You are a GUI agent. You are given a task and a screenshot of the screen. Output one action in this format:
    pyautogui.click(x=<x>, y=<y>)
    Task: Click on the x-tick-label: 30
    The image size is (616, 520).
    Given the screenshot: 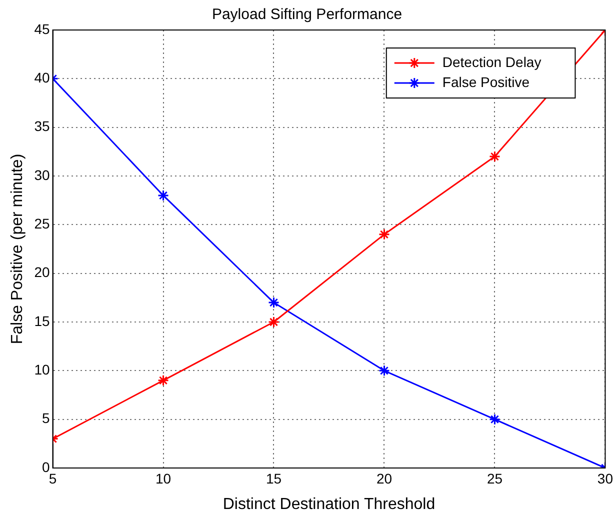 What is the action you would take?
    pyautogui.click(x=605, y=478)
    